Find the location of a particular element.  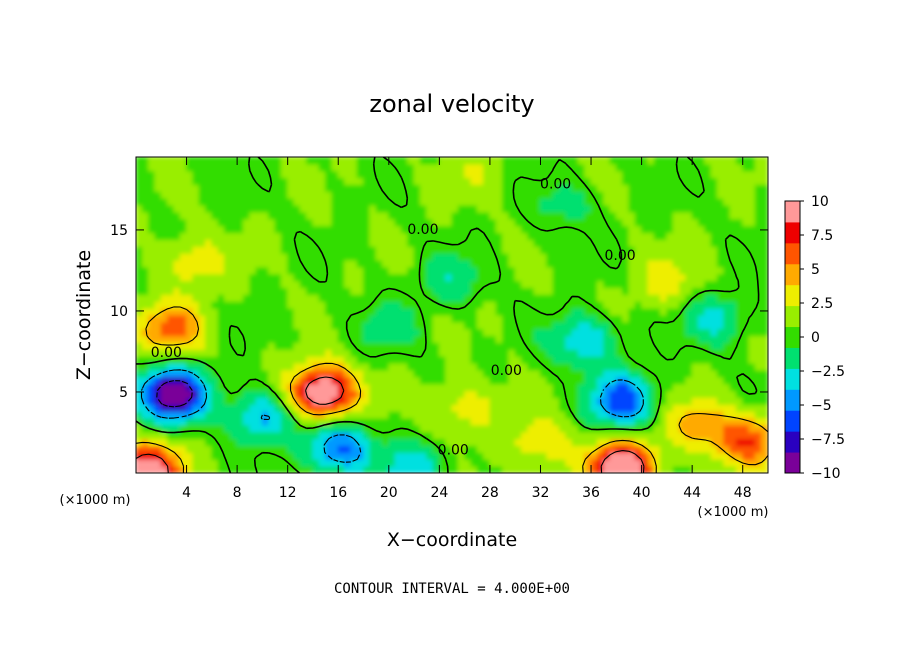

colorbar-tick-label: 10 is located at coordinates (820, 202).